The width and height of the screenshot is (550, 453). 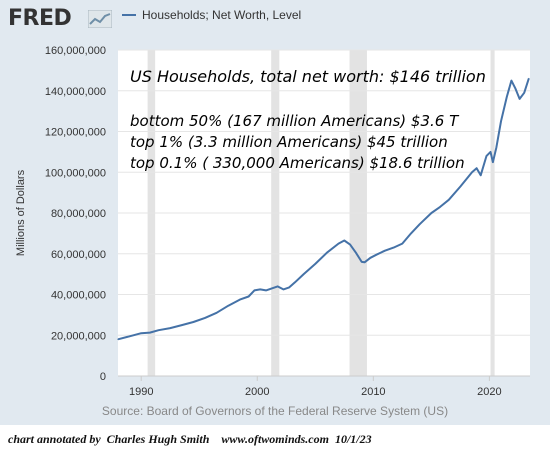 What do you see at coordinates (75, 133) in the screenshot?
I see `y-tick-label: 120,000,000` at bounding box center [75, 133].